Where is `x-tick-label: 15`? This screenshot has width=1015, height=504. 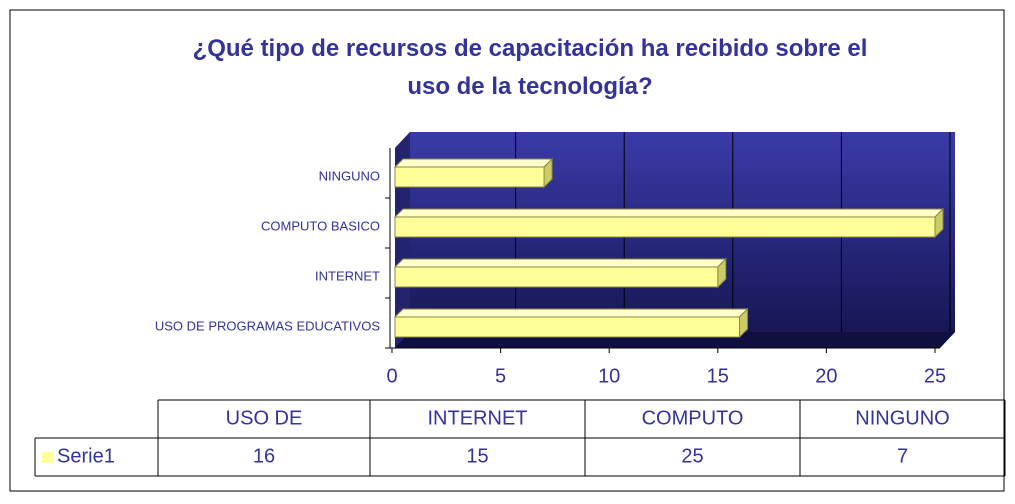
x-tick-label: 15 is located at coordinates (718, 376).